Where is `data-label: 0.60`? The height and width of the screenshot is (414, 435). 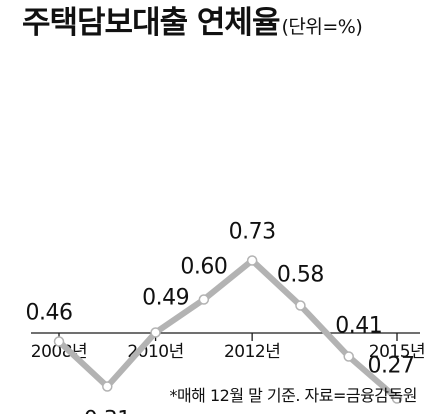 data-label: 0.60 is located at coordinates (203, 267).